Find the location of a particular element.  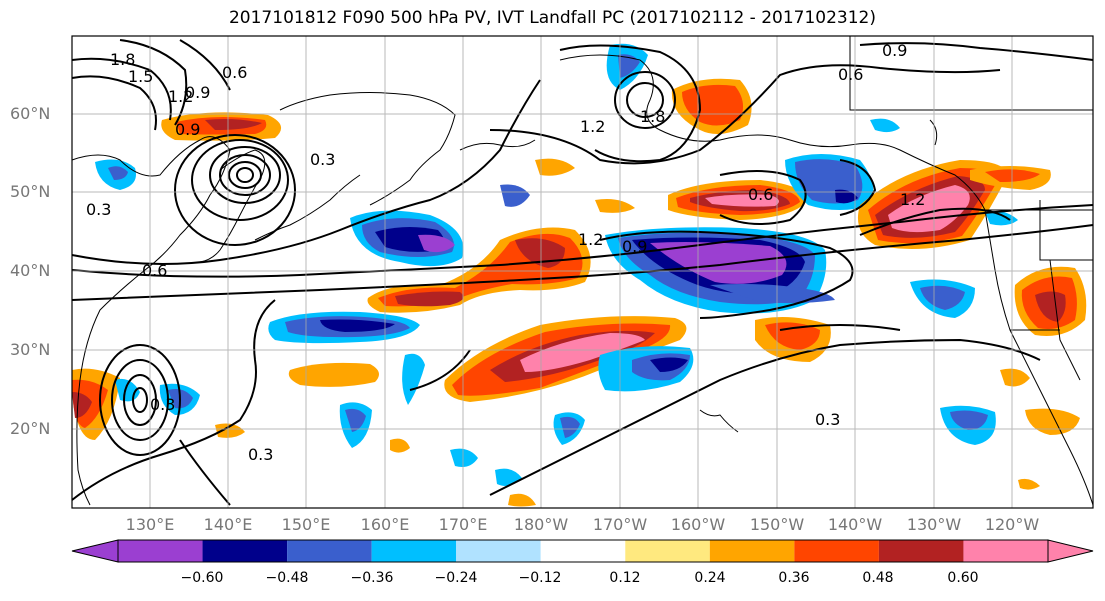

contour-label: 1.5 is located at coordinates (140, 76).